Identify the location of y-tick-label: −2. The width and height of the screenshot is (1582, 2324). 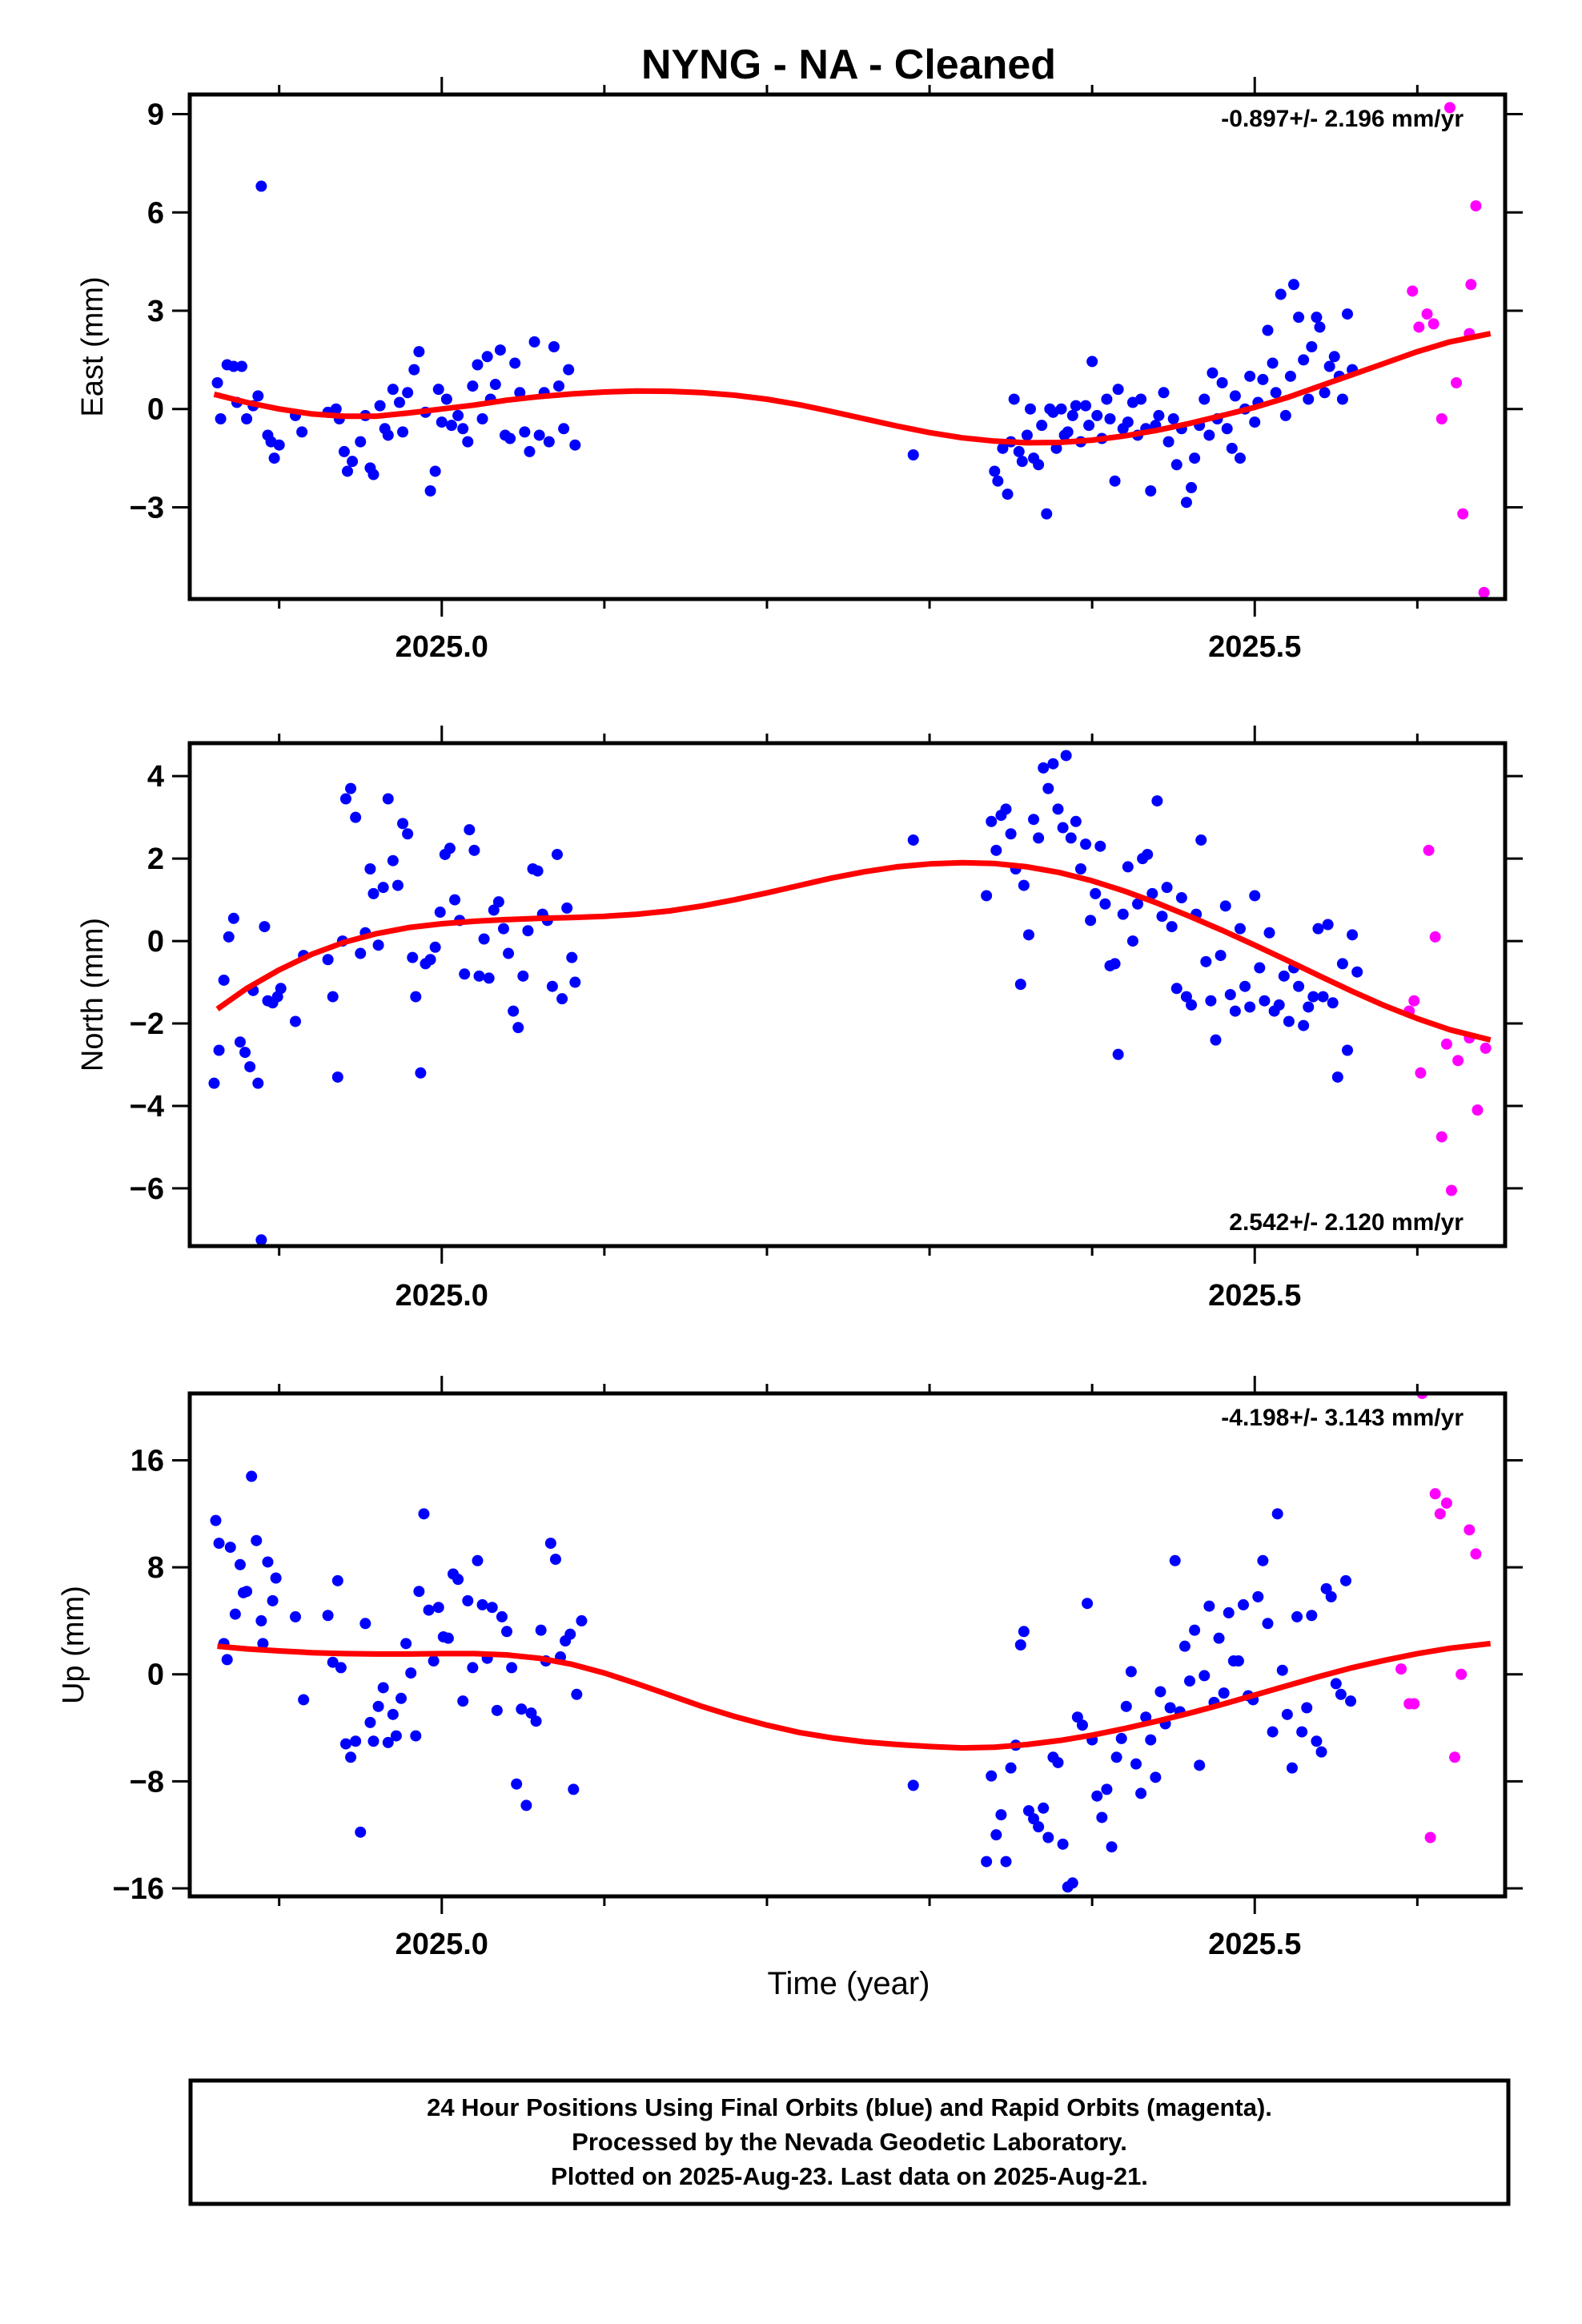
(147, 1024).